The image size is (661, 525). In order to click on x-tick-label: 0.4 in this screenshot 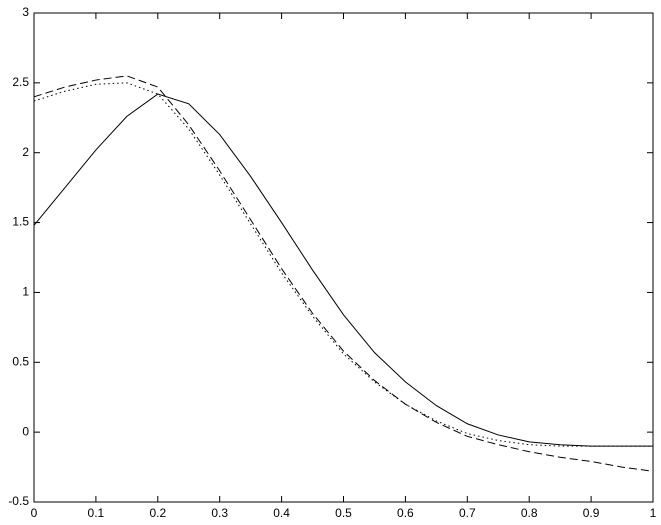, I will do `click(281, 513)`.